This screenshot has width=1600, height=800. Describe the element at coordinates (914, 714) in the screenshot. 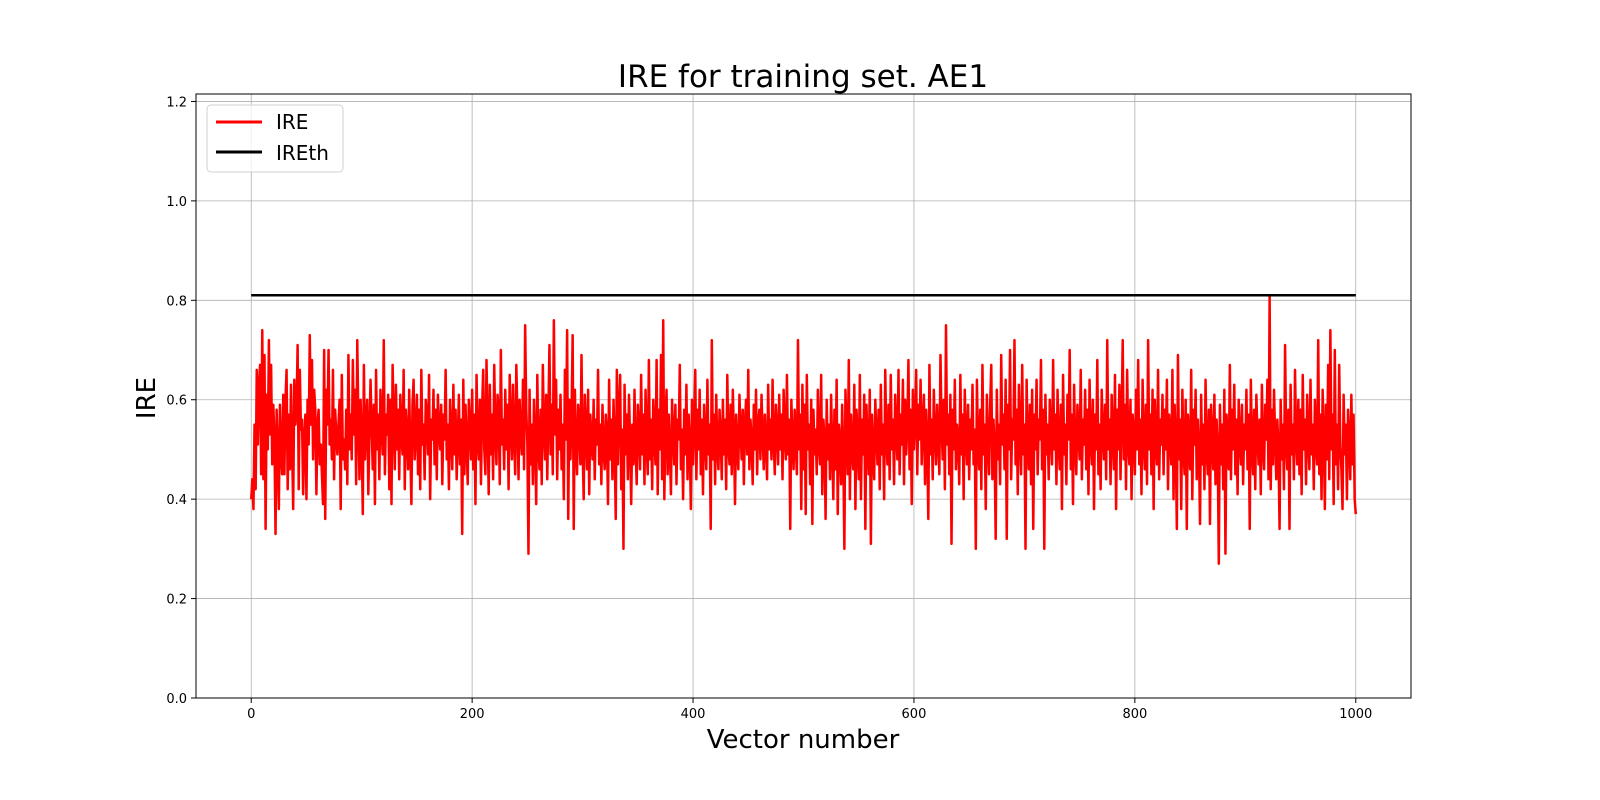

I see `x-tick-label: 600` at that location.